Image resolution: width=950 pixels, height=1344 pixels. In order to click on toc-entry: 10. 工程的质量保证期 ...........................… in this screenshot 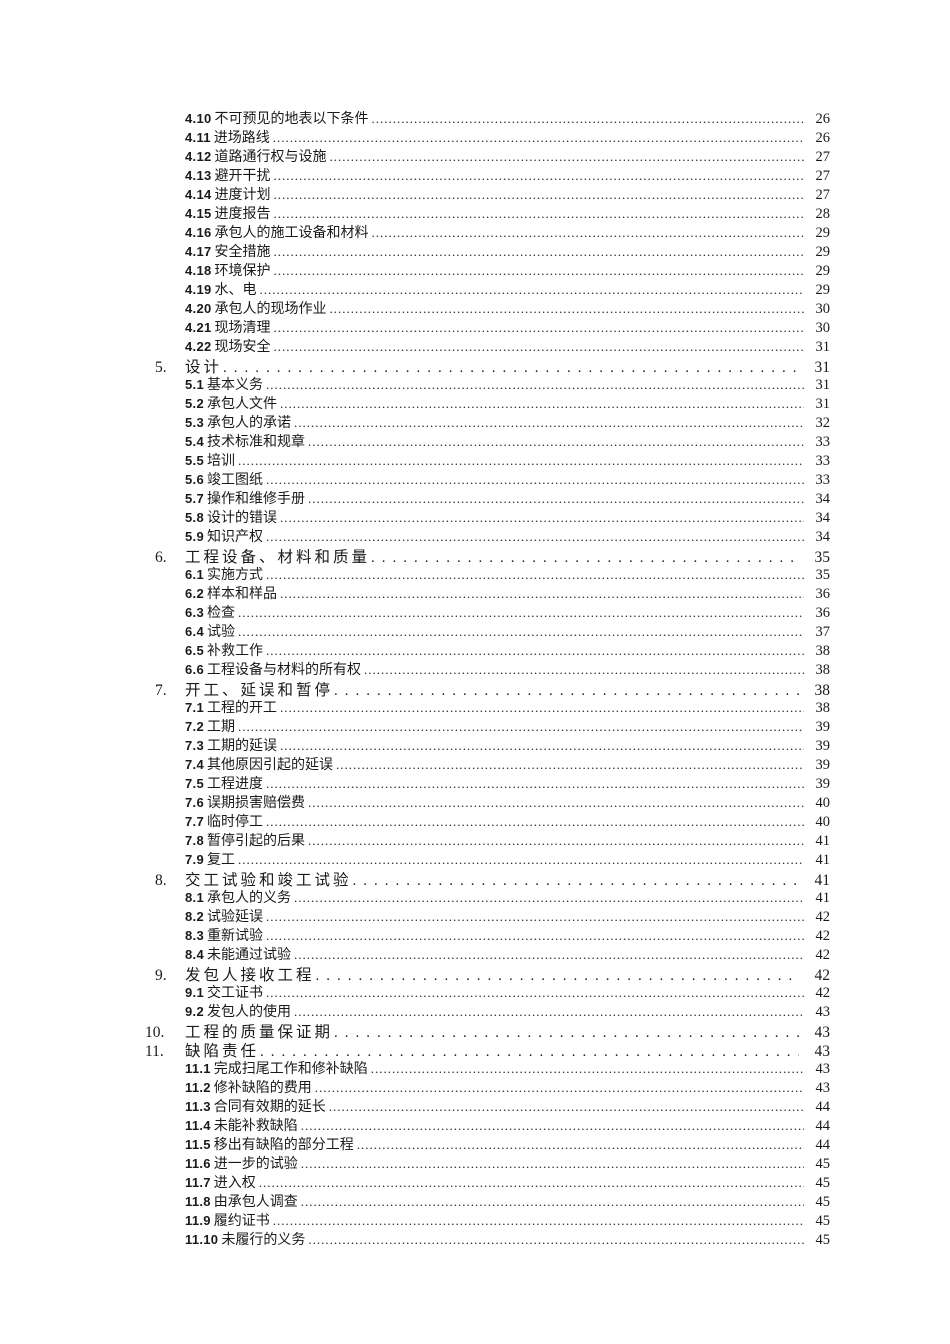, I will do `click(487, 1029)`.